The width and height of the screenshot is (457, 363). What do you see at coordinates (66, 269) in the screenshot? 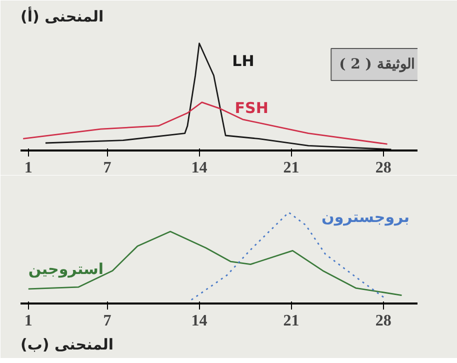
I see `series-label: استروجين` at bounding box center [66, 269].